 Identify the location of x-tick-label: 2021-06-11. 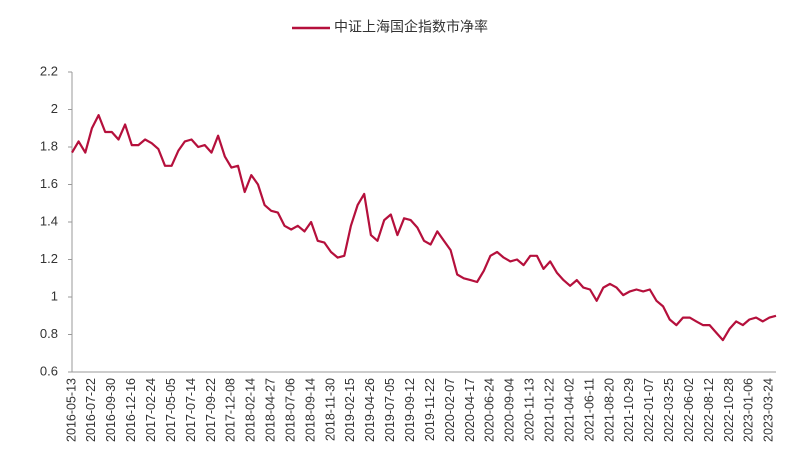
(589, 409).